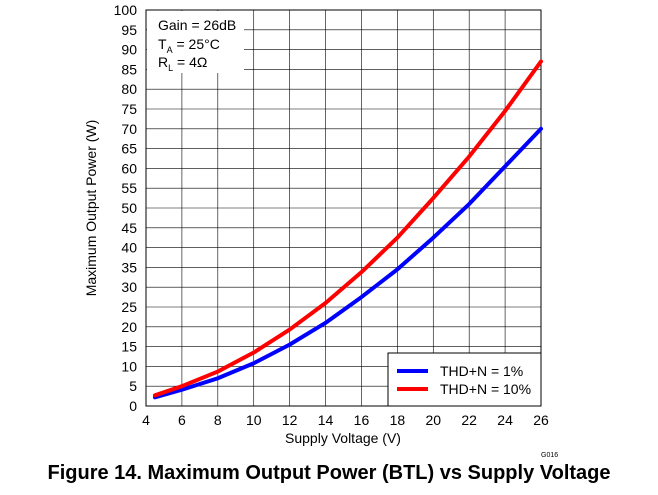 The image size is (658, 495). I want to click on y-tick-label: 35, so click(129, 267).